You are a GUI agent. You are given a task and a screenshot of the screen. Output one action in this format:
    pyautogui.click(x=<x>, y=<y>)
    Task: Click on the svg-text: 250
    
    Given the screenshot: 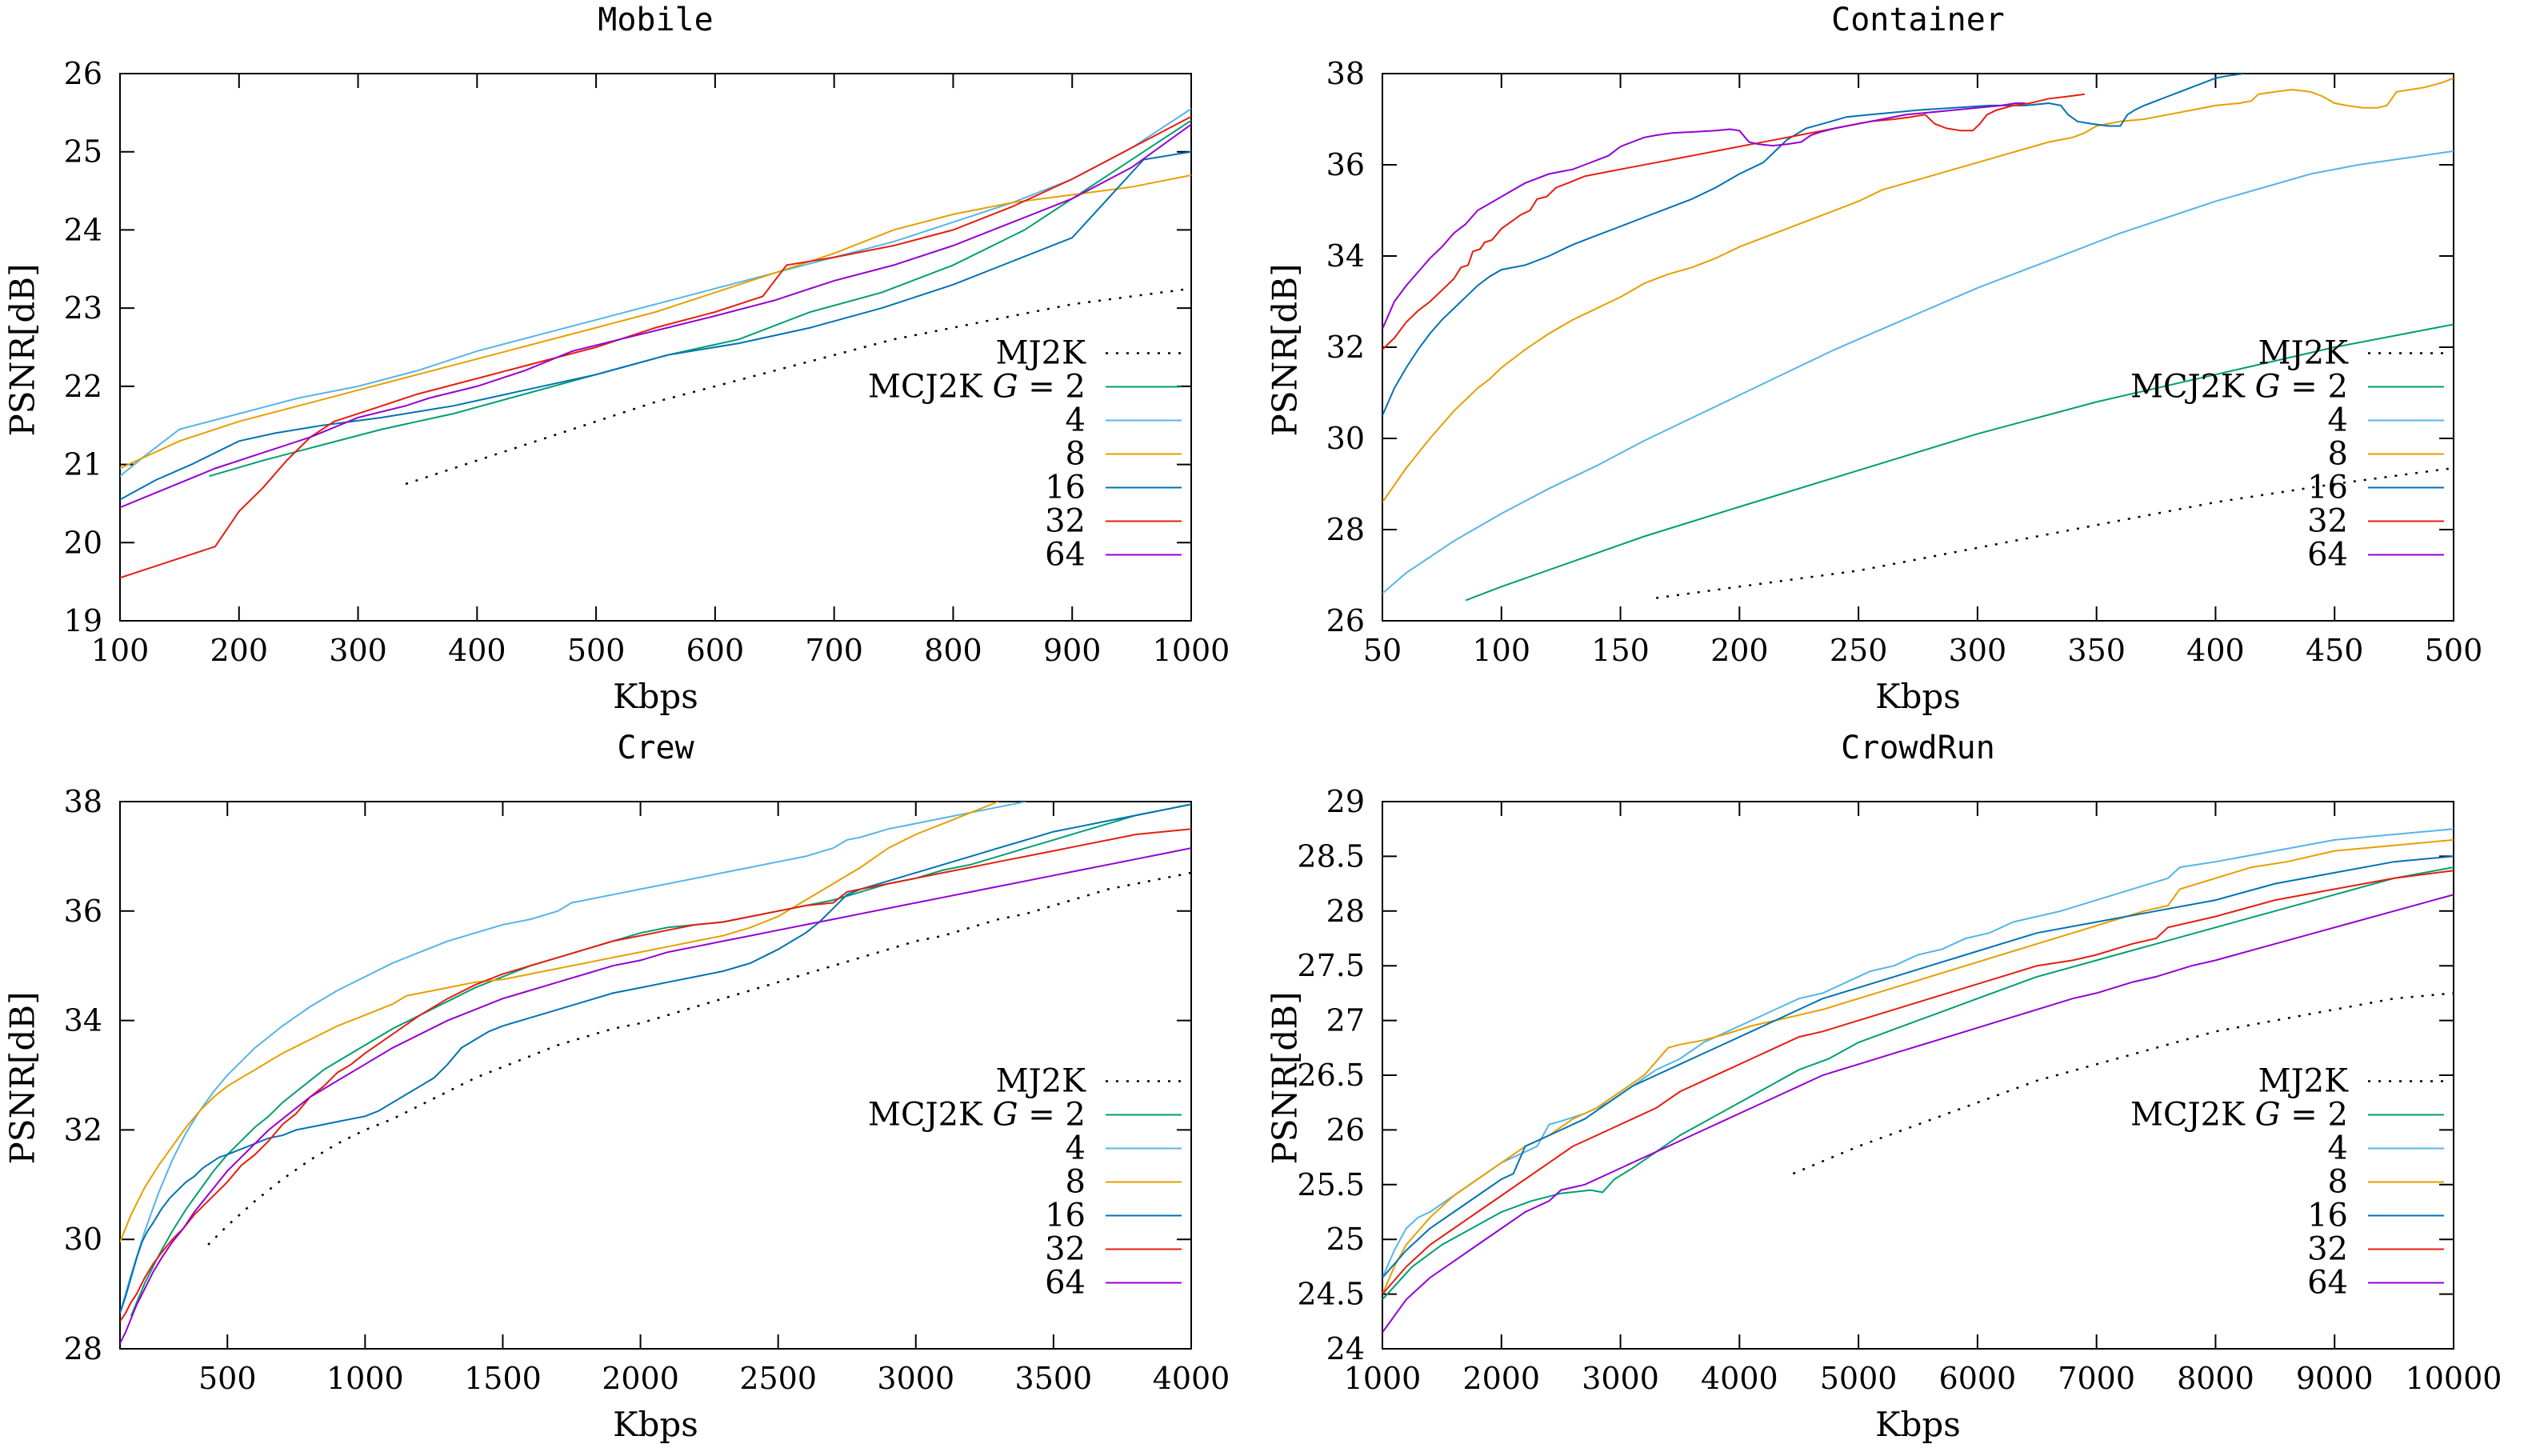 What is the action you would take?
    pyautogui.click(x=1859, y=650)
    